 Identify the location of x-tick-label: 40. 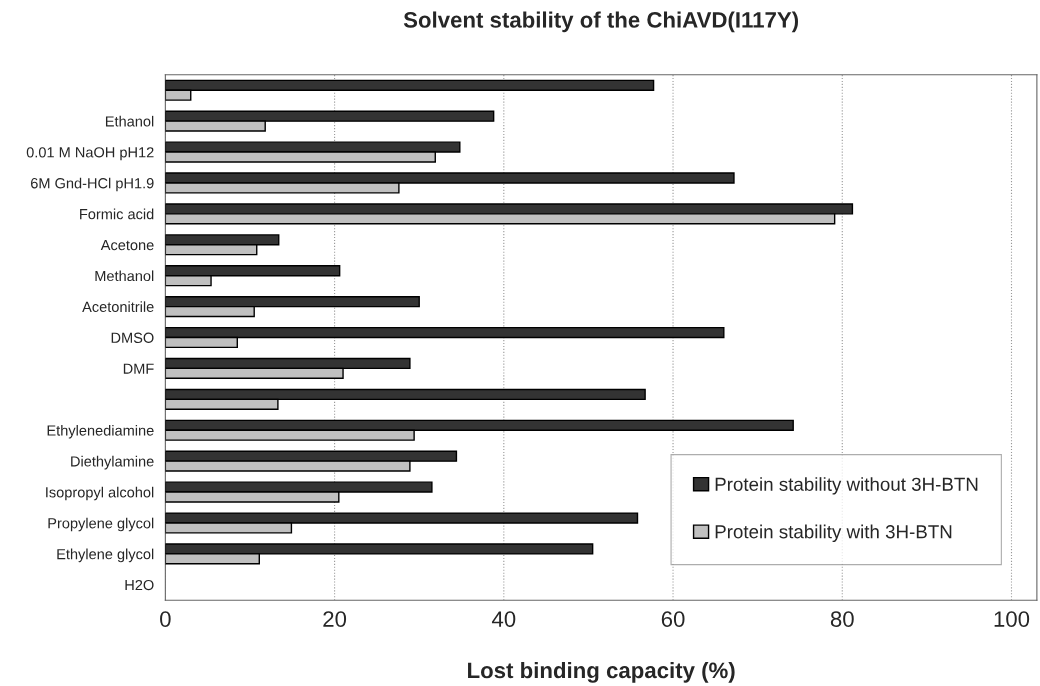
(503, 619).